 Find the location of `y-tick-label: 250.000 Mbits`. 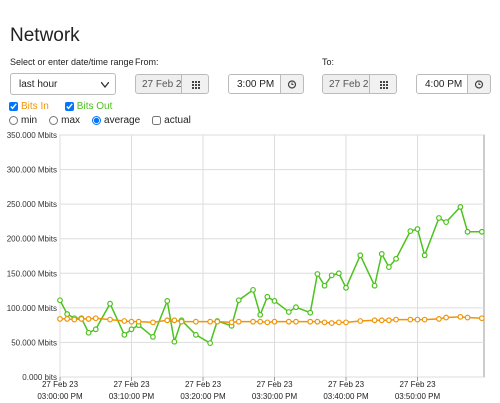

y-tick-label: 250.000 Mbits is located at coordinates (32, 204).